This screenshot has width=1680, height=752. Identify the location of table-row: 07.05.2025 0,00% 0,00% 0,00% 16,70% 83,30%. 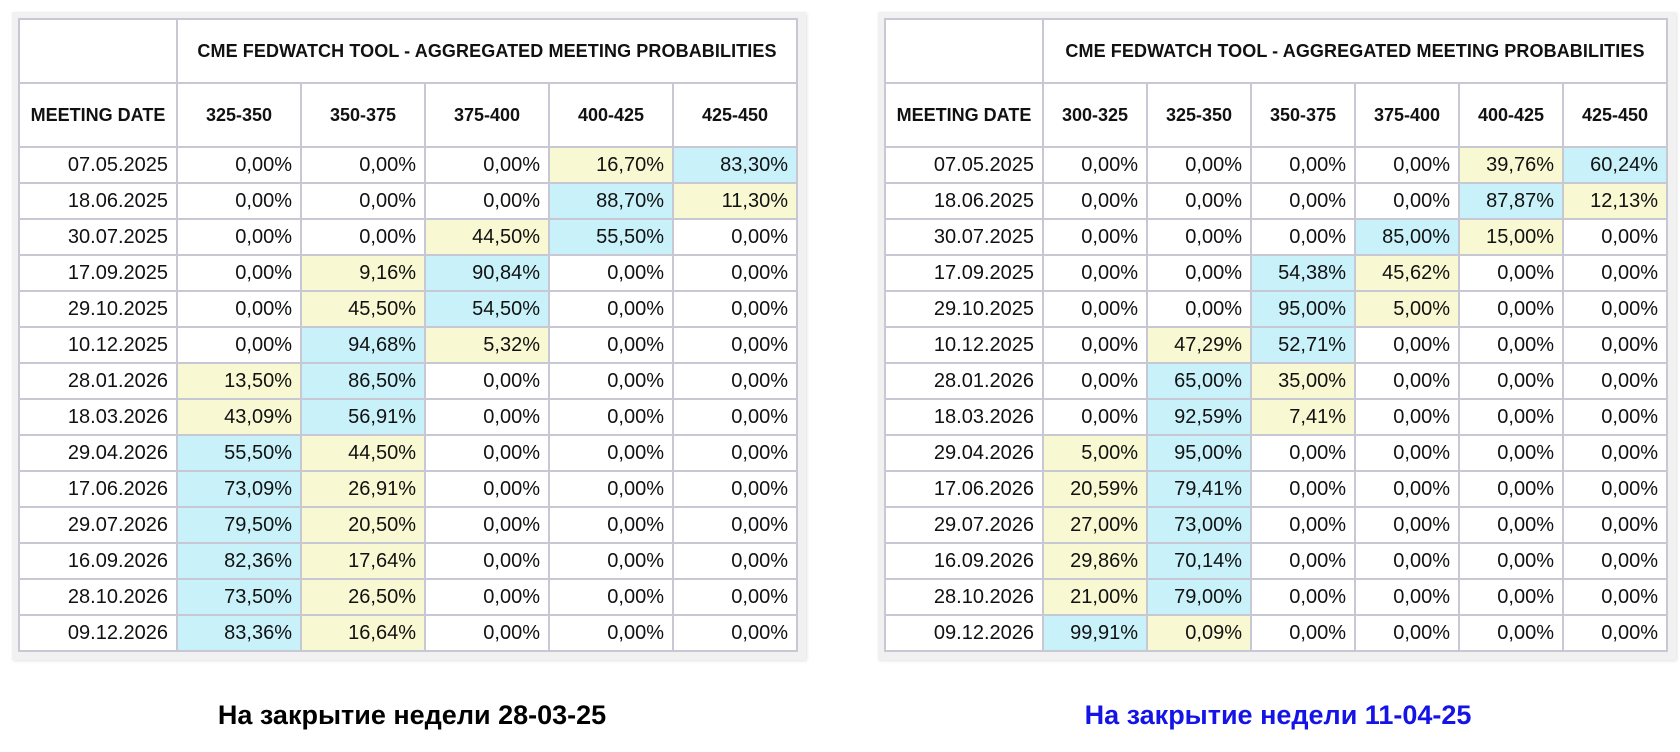
(408, 165).